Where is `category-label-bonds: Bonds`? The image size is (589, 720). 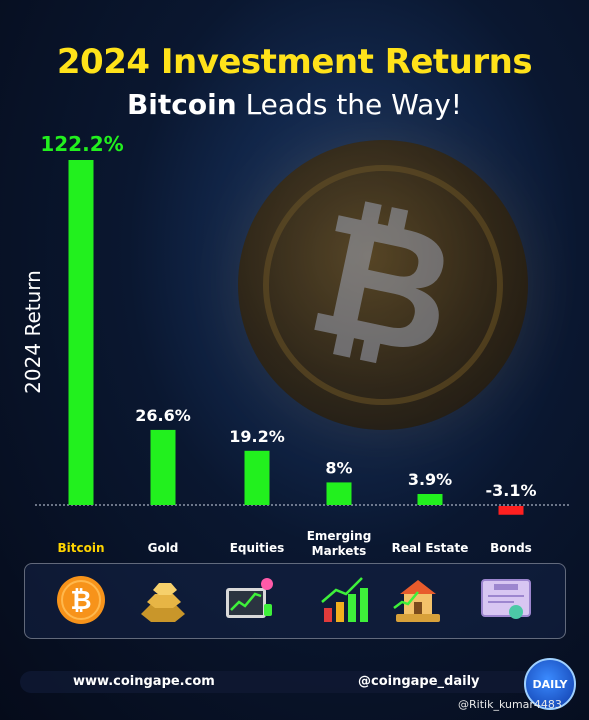 category-label-bonds: Bonds is located at coordinates (511, 548).